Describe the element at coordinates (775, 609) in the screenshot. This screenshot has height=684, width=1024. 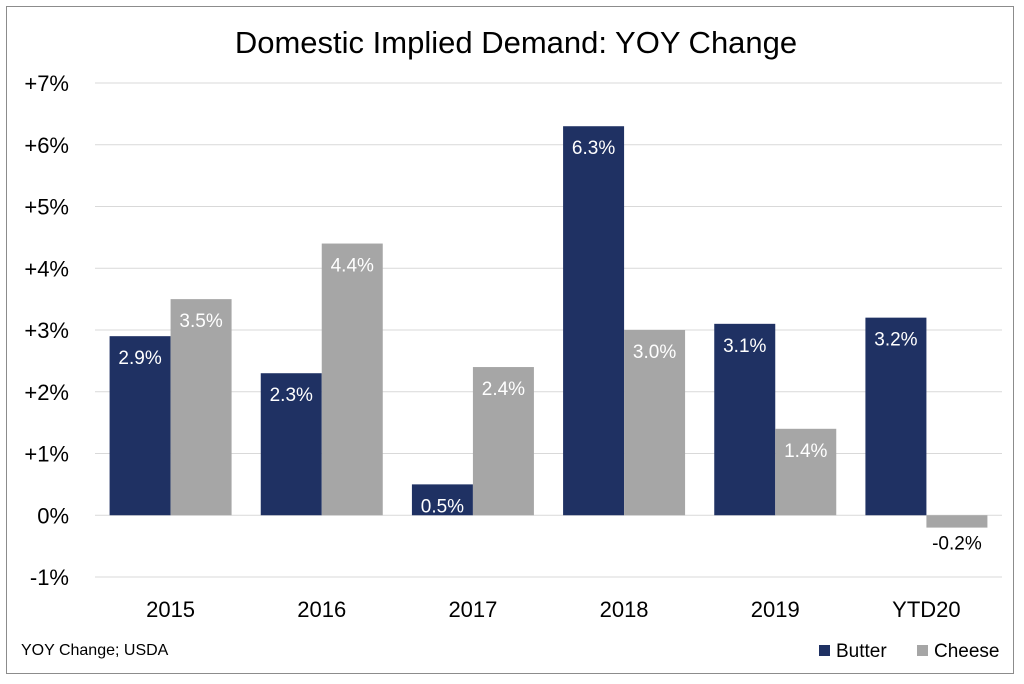
I see `x-tick-label: 2019` at that location.